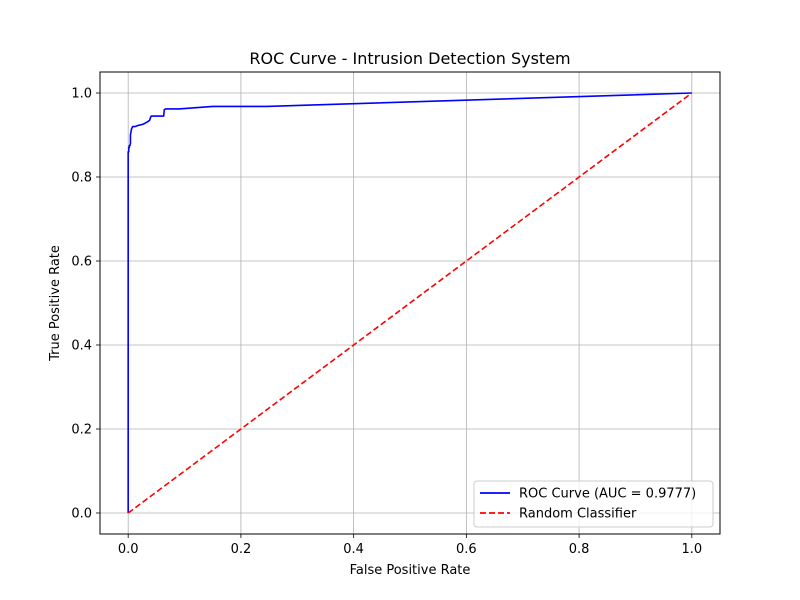 The image size is (800, 600). What do you see at coordinates (55, 303) in the screenshot?
I see `y-axis-label: True Positive Rate` at bounding box center [55, 303].